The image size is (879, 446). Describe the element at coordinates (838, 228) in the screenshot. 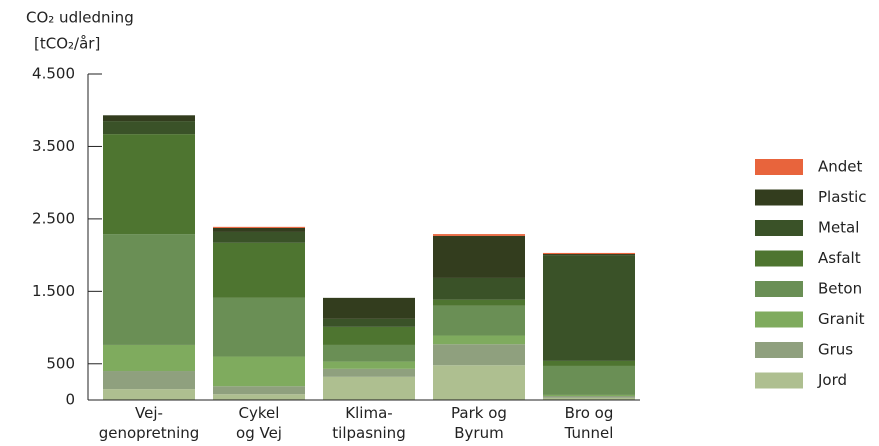

I see `legend-label: Metal` at that location.